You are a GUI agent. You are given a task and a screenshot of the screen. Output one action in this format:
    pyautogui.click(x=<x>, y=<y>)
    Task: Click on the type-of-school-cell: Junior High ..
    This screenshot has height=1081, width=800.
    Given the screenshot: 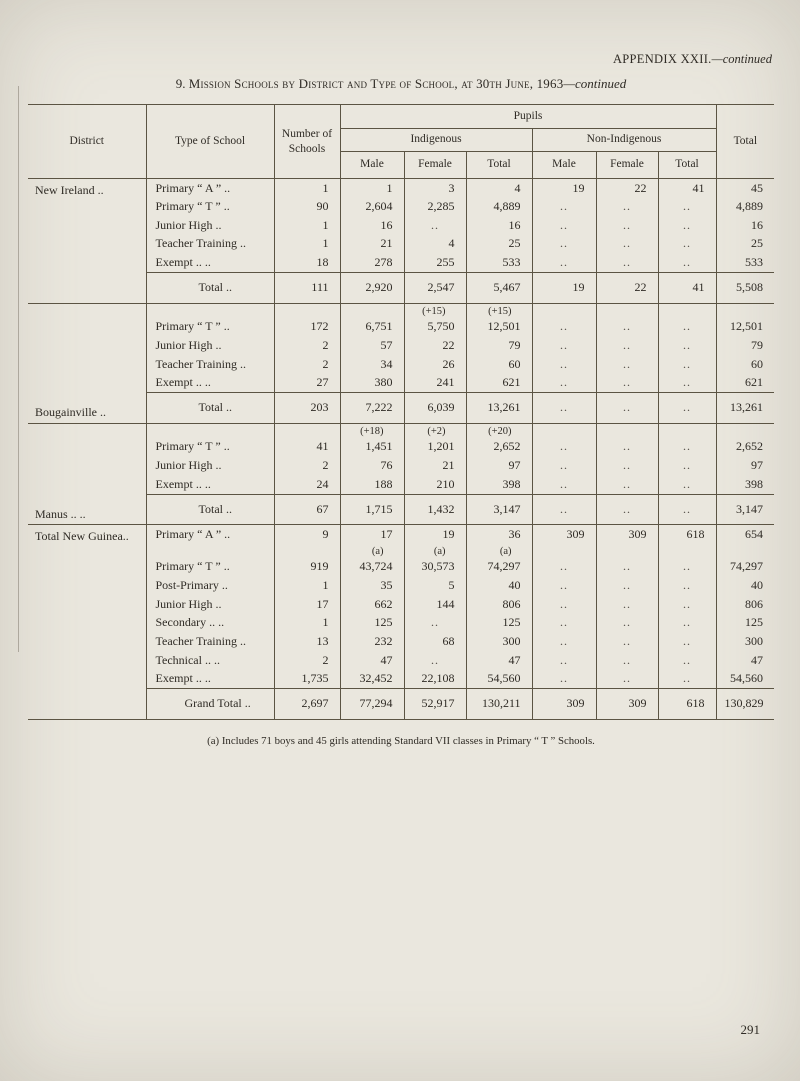 What is the action you would take?
    pyautogui.click(x=210, y=466)
    